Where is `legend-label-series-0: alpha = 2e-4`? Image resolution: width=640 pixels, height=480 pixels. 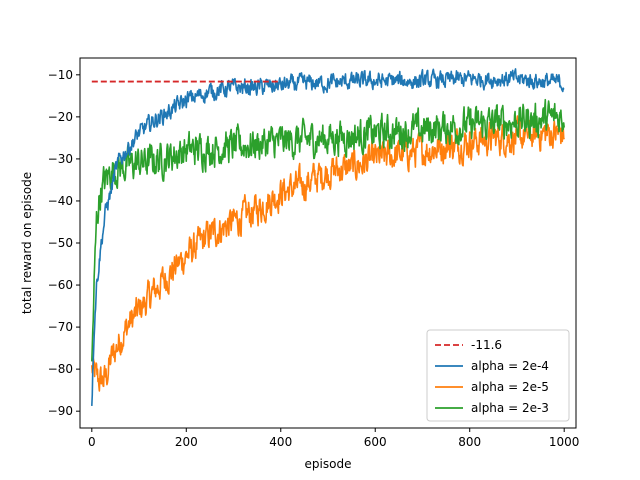
legend-label-series-0: alpha = 2e-4 is located at coordinates (510, 366).